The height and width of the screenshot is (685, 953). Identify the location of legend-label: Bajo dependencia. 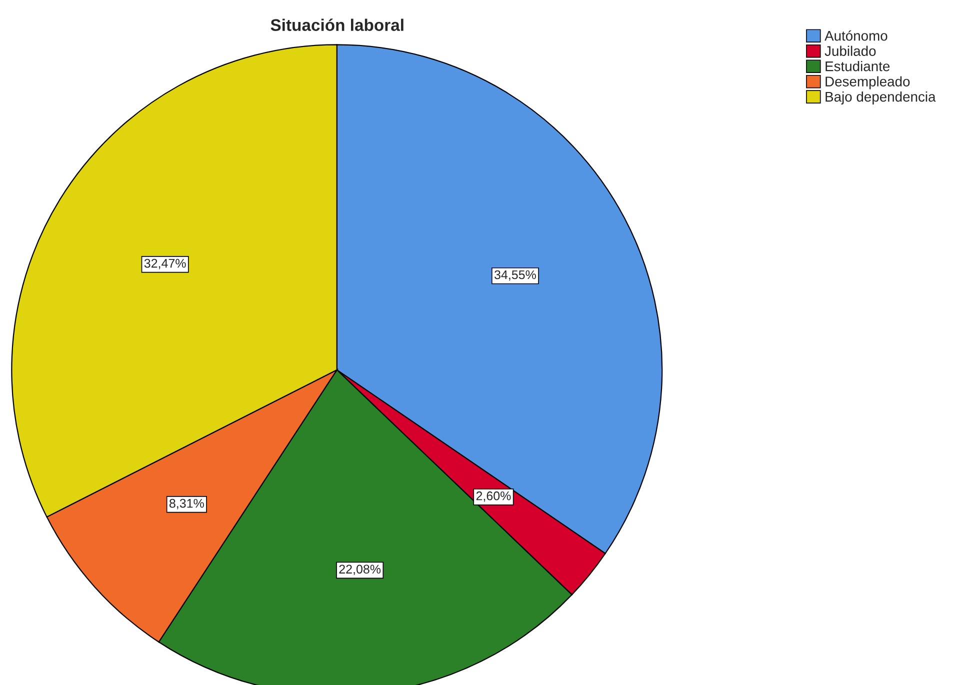
(881, 98).